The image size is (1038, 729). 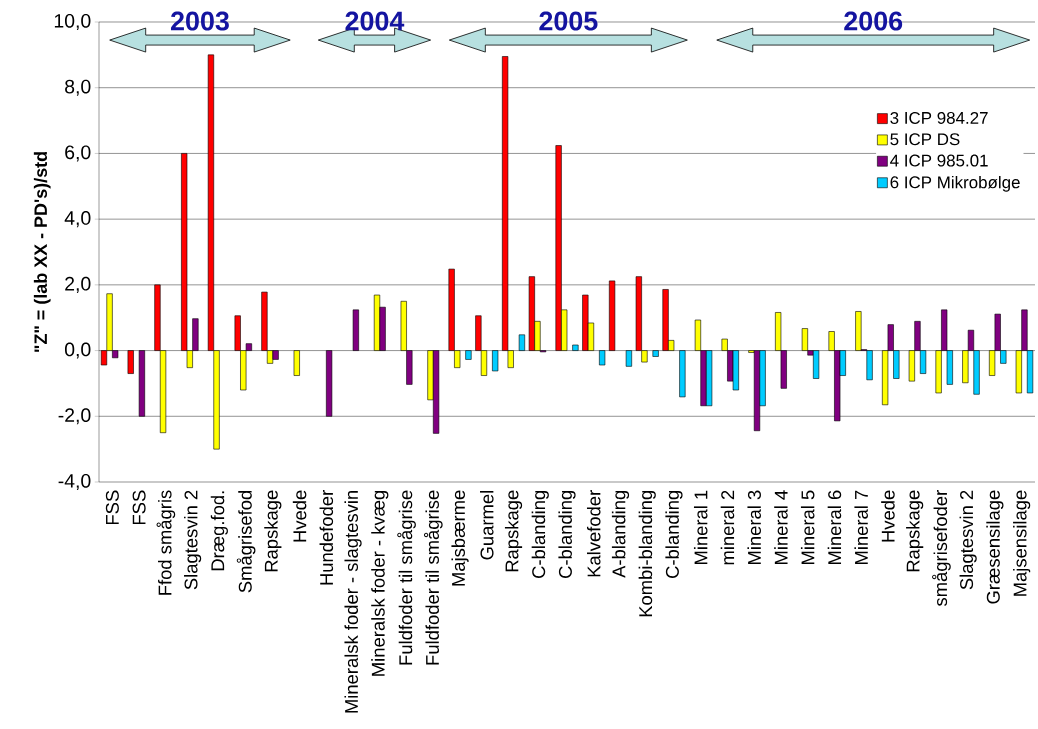 I want to click on y-tick-label: 2,0, so click(x=78, y=284).